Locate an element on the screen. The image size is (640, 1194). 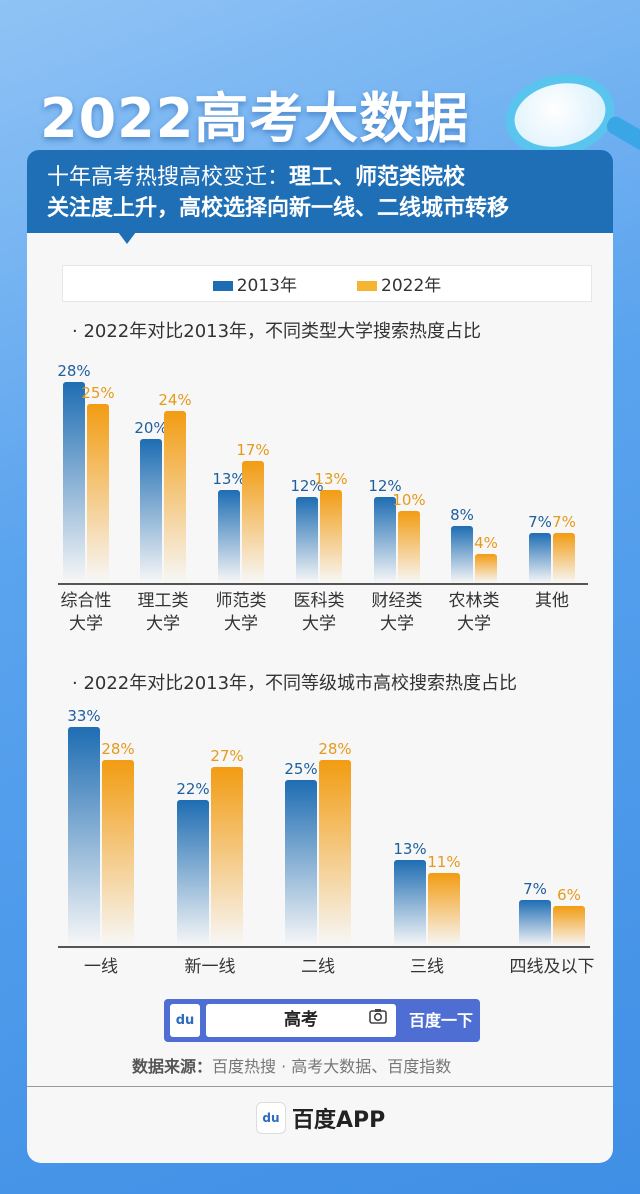
header-notch is located at coordinates (127, 238).